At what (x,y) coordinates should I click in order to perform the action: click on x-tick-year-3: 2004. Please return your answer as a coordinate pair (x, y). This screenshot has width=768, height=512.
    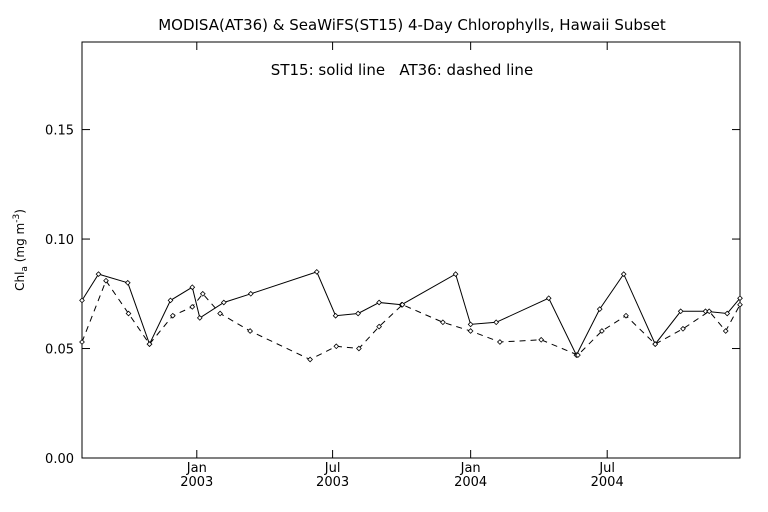
    Looking at the image, I should click on (607, 482).